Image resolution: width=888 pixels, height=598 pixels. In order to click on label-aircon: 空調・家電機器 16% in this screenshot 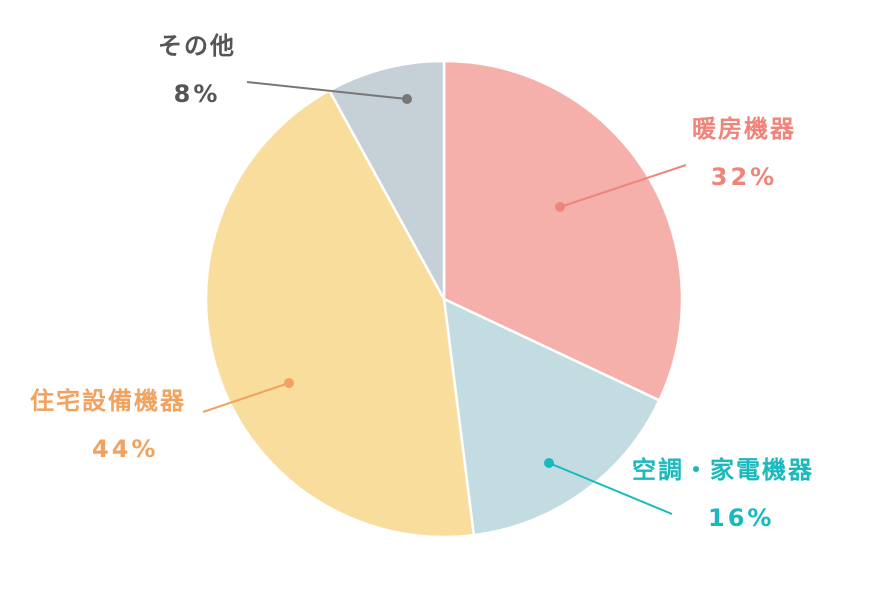, I will do `click(723, 494)`.